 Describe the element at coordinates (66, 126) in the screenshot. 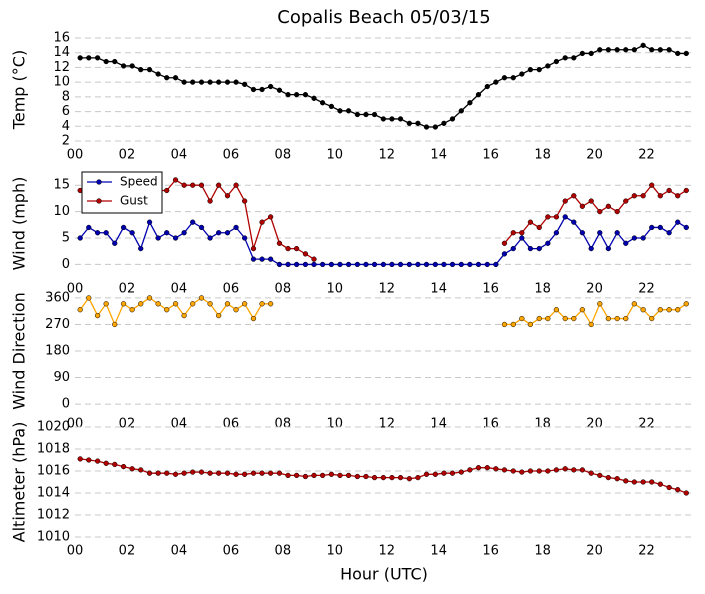

I see `y-tick-label: 4` at that location.